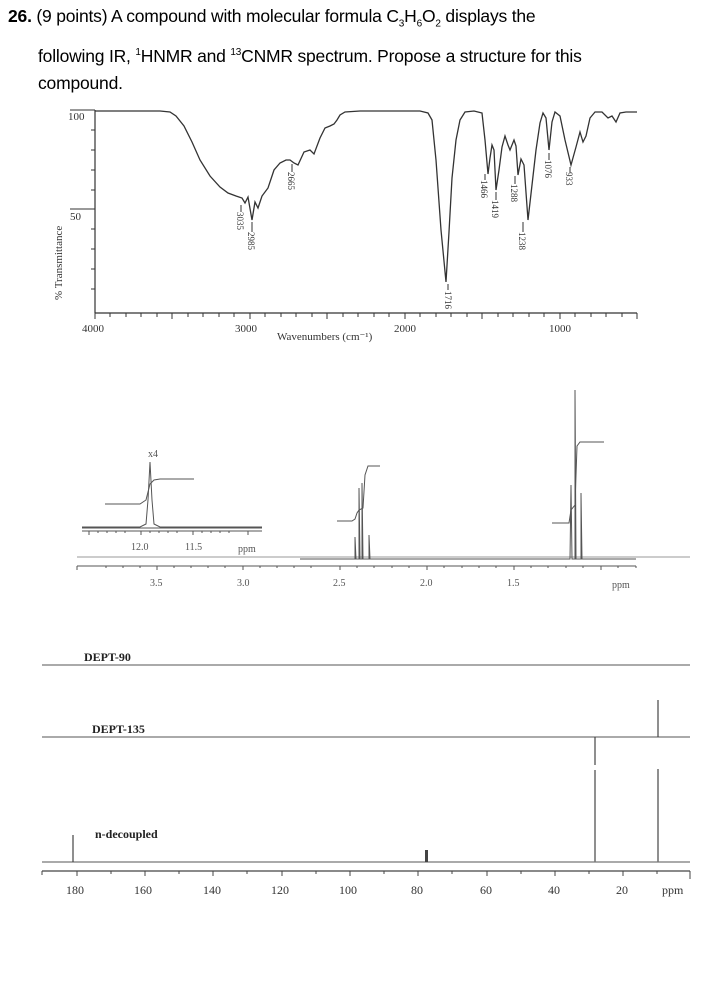 The height and width of the screenshot is (1002, 726). What do you see at coordinates (417, 890) in the screenshot?
I see `cnmr-tick-80: 80` at bounding box center [417, 890].